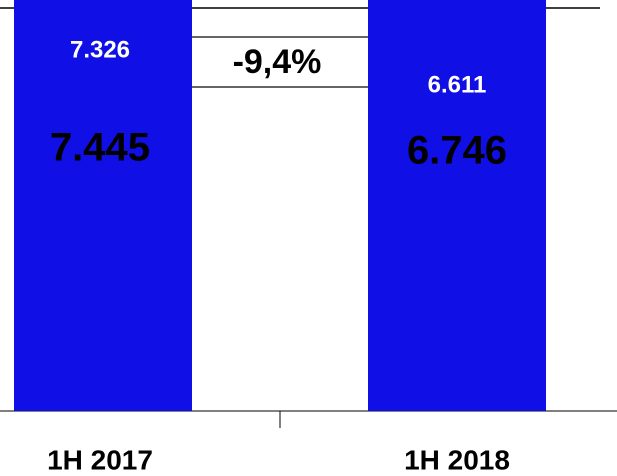 The height and width of the screenshot is (476, 617). I want to click on annotation: -9,4%, so click(277, 62).